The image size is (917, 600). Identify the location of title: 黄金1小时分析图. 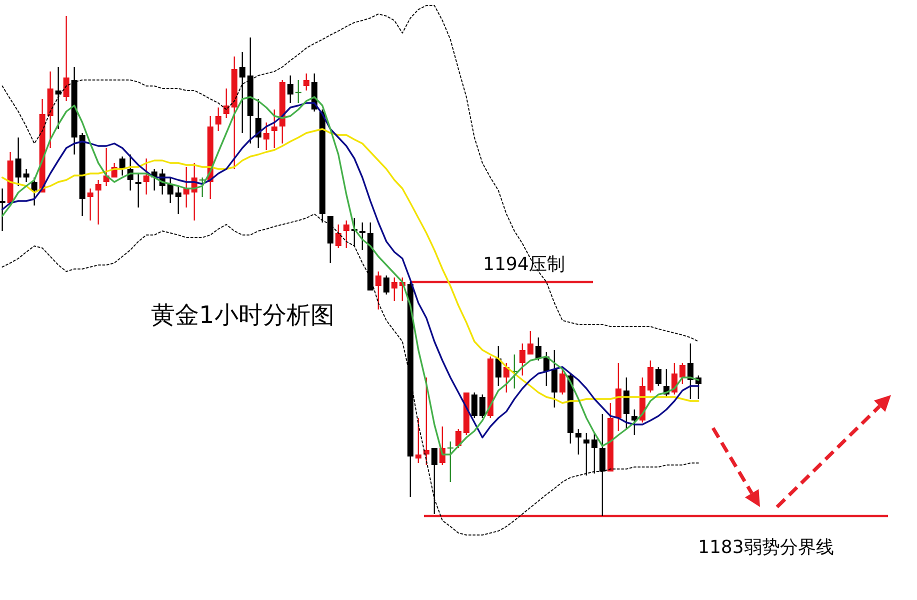
(242, 315).